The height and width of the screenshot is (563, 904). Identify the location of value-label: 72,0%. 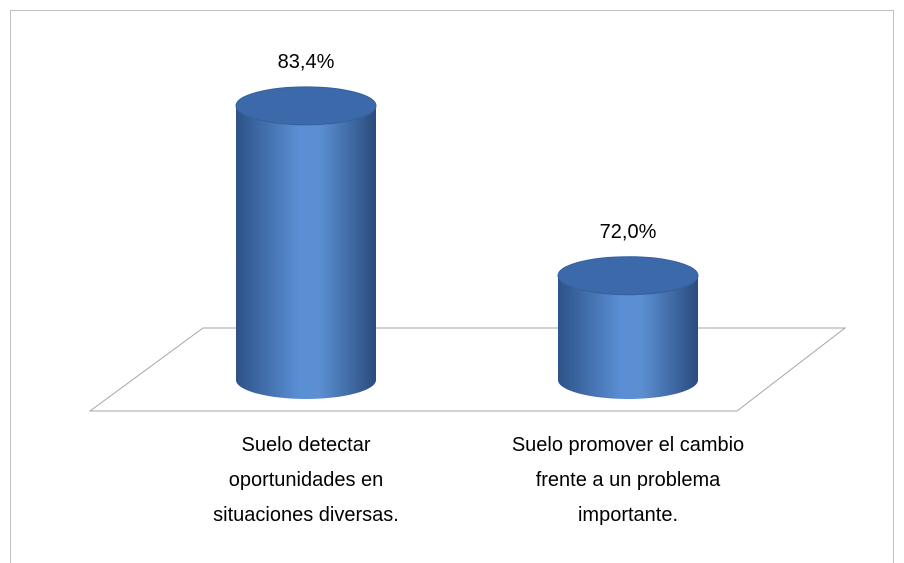
(628, 232).